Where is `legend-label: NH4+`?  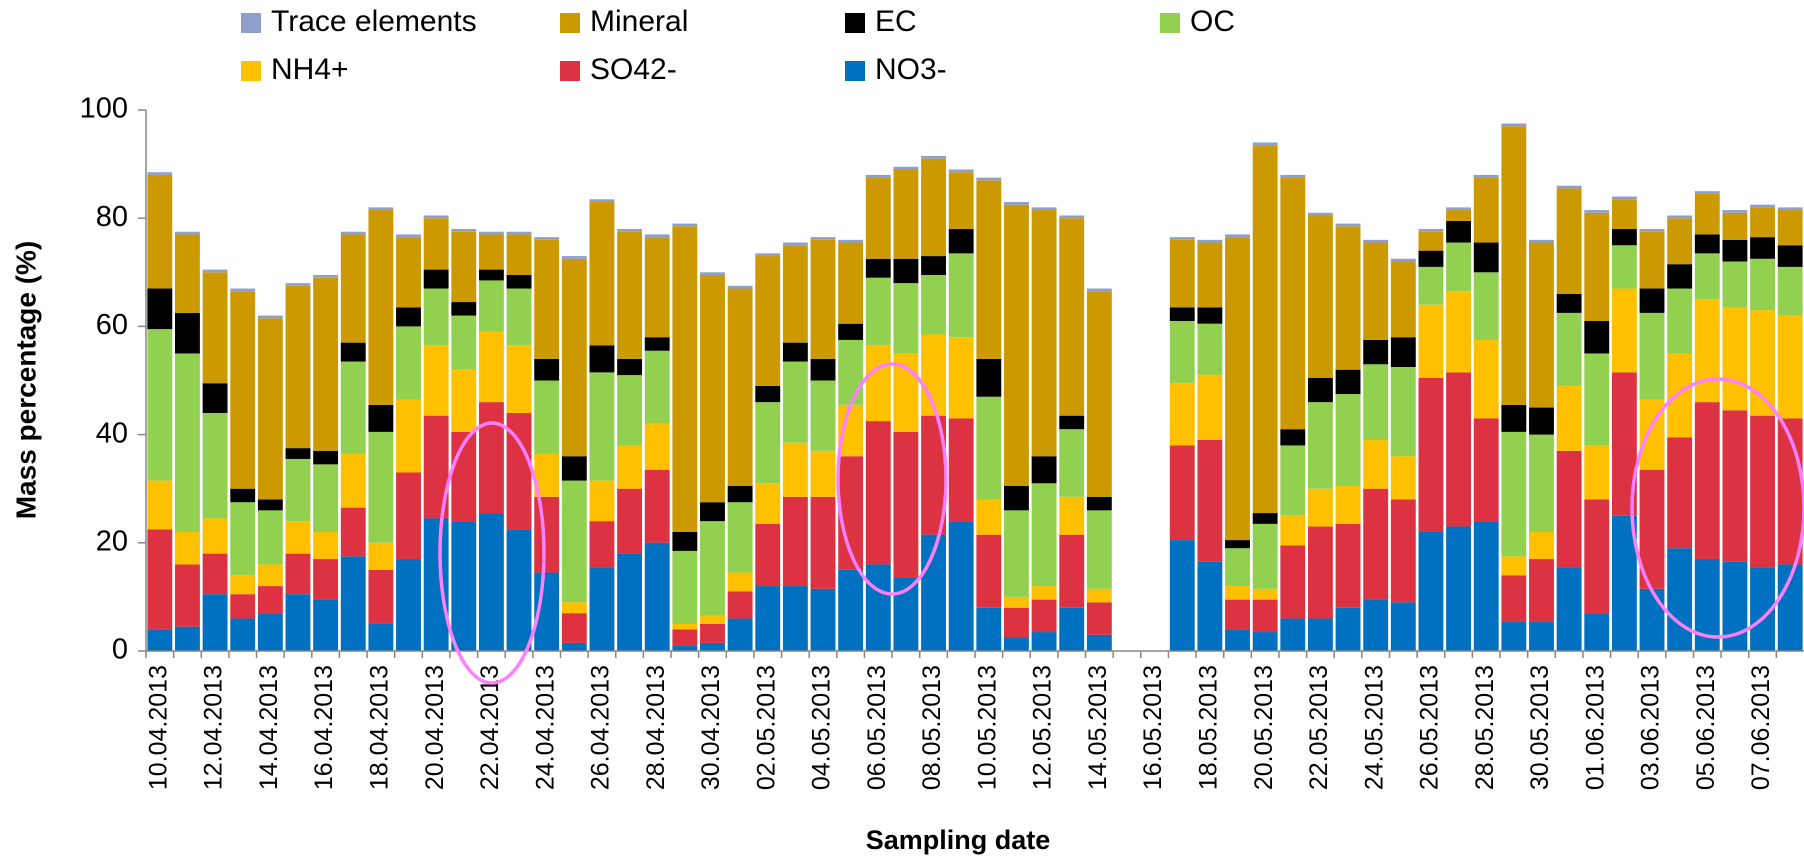 legend-label: NH4+ is located at coordinates (310, 69).